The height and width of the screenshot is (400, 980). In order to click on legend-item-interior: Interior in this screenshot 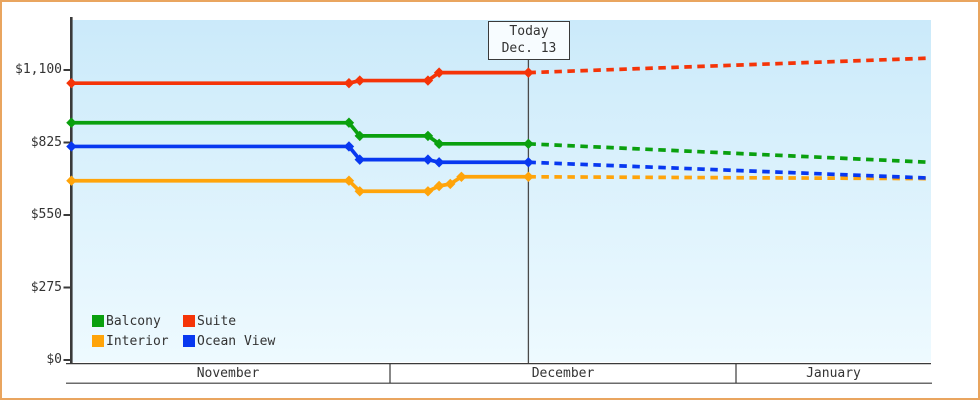, I will do `click(137, 341)`.